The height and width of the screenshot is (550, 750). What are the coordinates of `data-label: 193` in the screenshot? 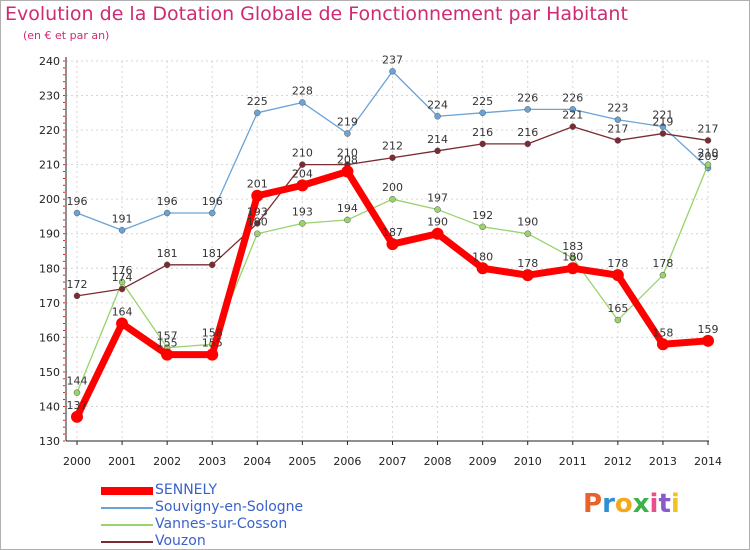 It's located at (257, 211).